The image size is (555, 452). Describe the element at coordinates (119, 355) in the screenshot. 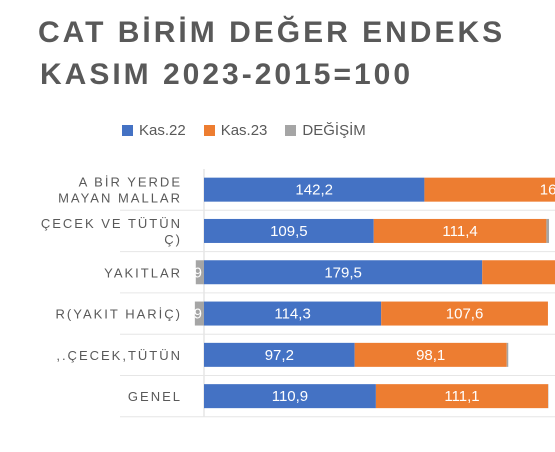

I see `category-label: ,.ÇECEK,TÜTÜN` at that location.